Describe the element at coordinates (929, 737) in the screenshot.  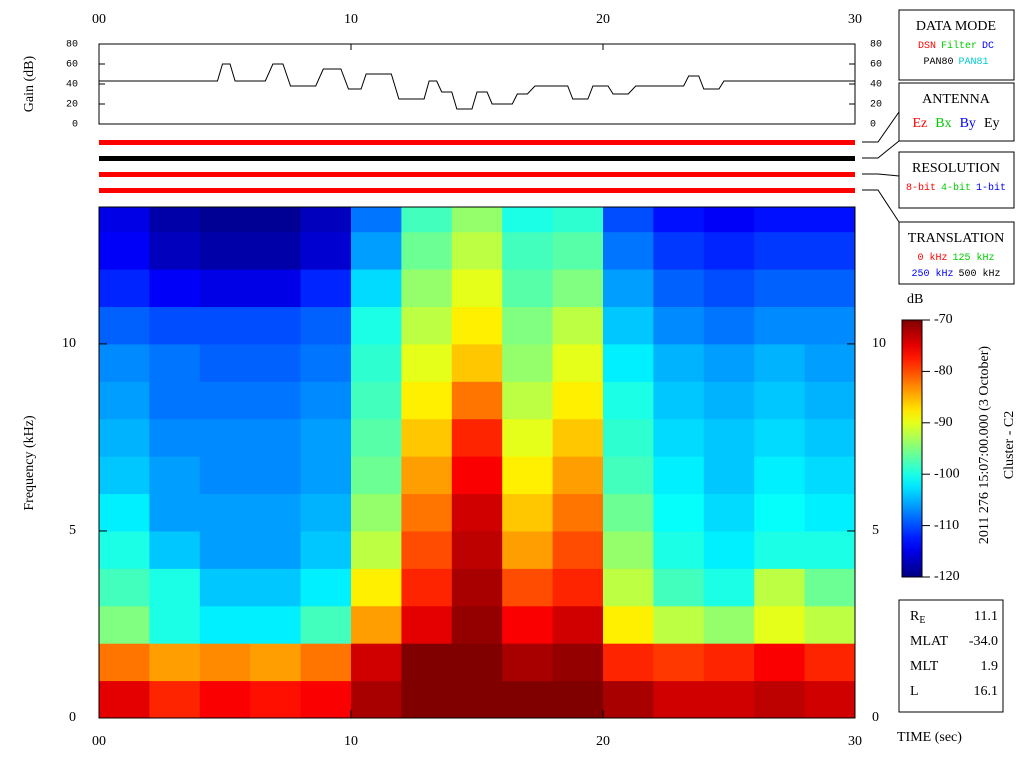
I see `x-axis-label: TIME (sec)` at that location.